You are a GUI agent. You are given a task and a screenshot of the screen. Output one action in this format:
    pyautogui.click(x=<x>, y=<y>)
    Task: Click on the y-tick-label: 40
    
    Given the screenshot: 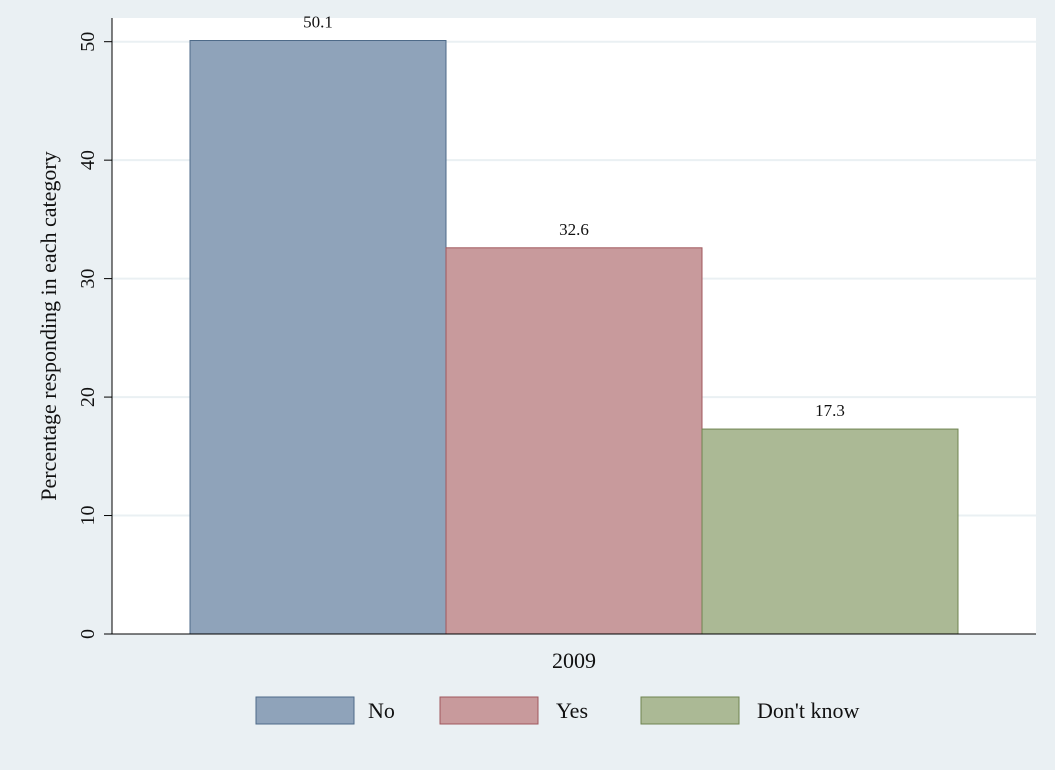 What is the action you would take?
    pyautogui.click(x=88, y=160)
    